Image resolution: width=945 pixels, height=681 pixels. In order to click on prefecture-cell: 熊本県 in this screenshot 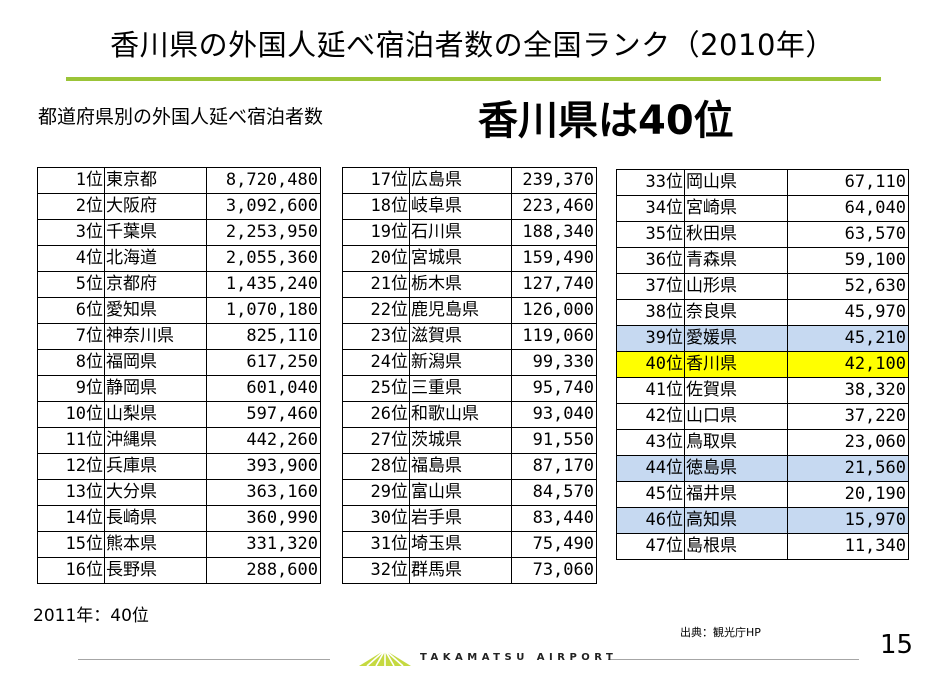, I will do `click(155, 544)`.